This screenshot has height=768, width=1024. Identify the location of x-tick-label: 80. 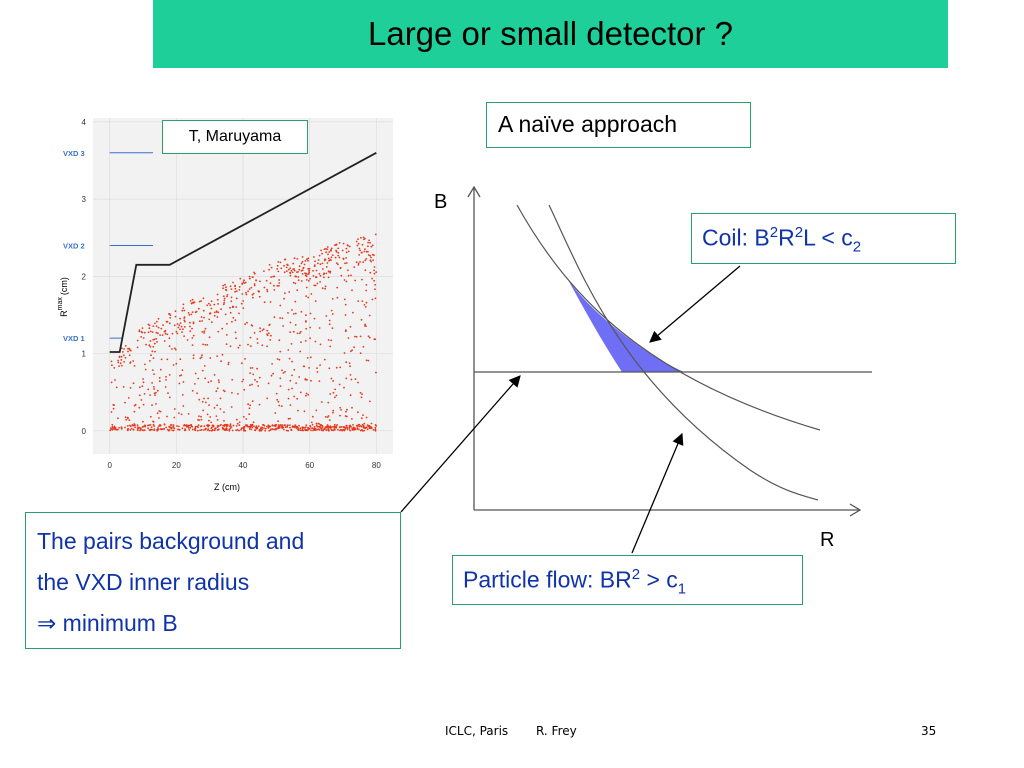
(376, 465).